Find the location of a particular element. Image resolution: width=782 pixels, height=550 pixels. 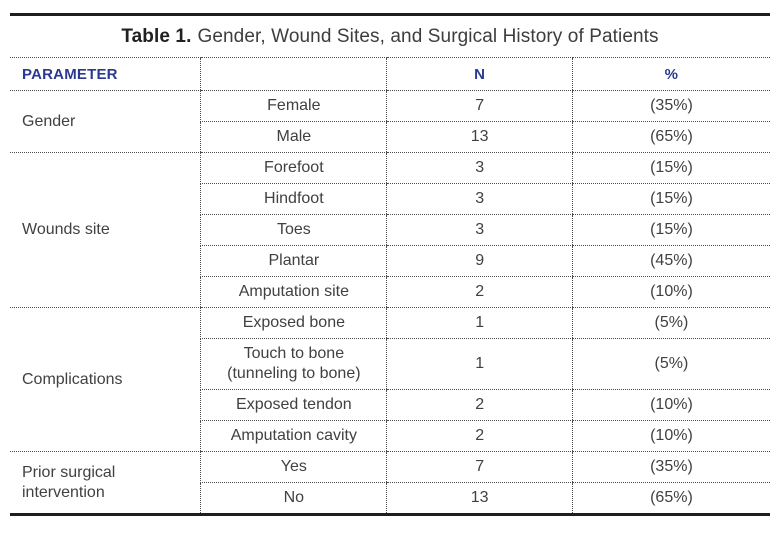

parameter-cell: Gender is located at coordinates (105, 121).